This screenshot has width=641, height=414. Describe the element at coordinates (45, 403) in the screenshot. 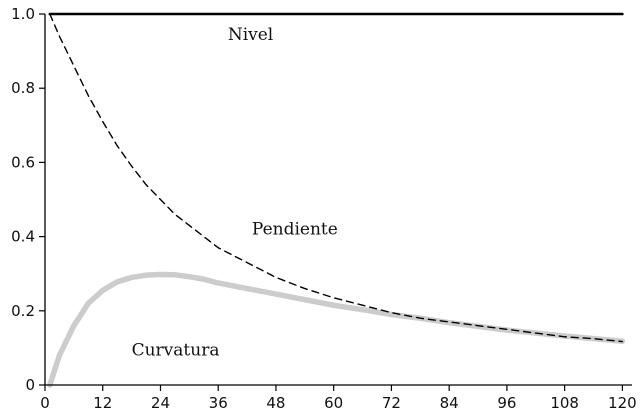

I see `x-tick-label: 0` at that location.